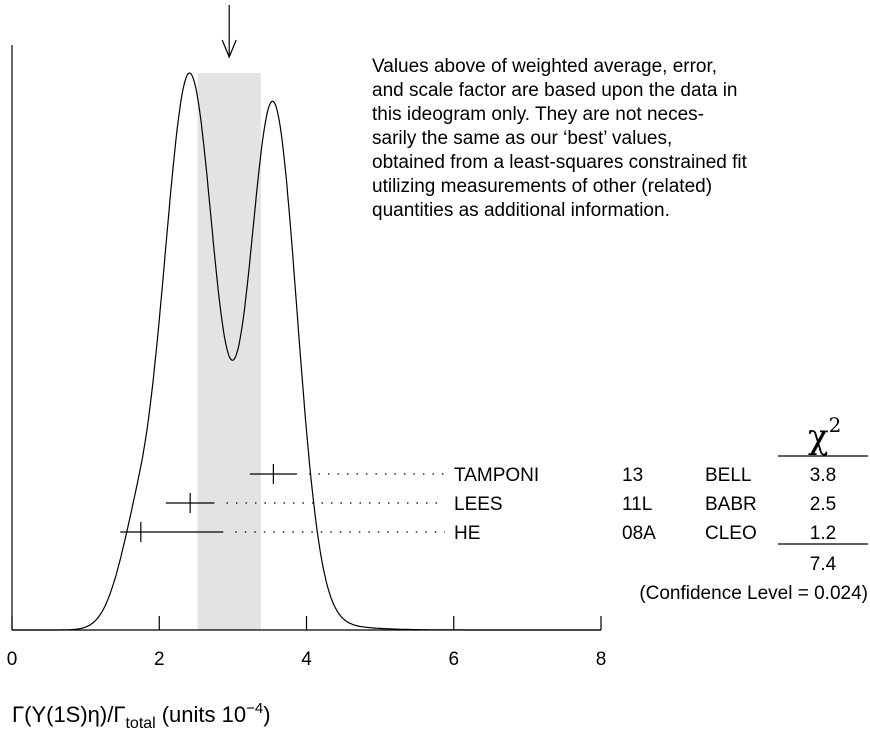  I want to click on chi2-header: χ2, so click(824, 435).